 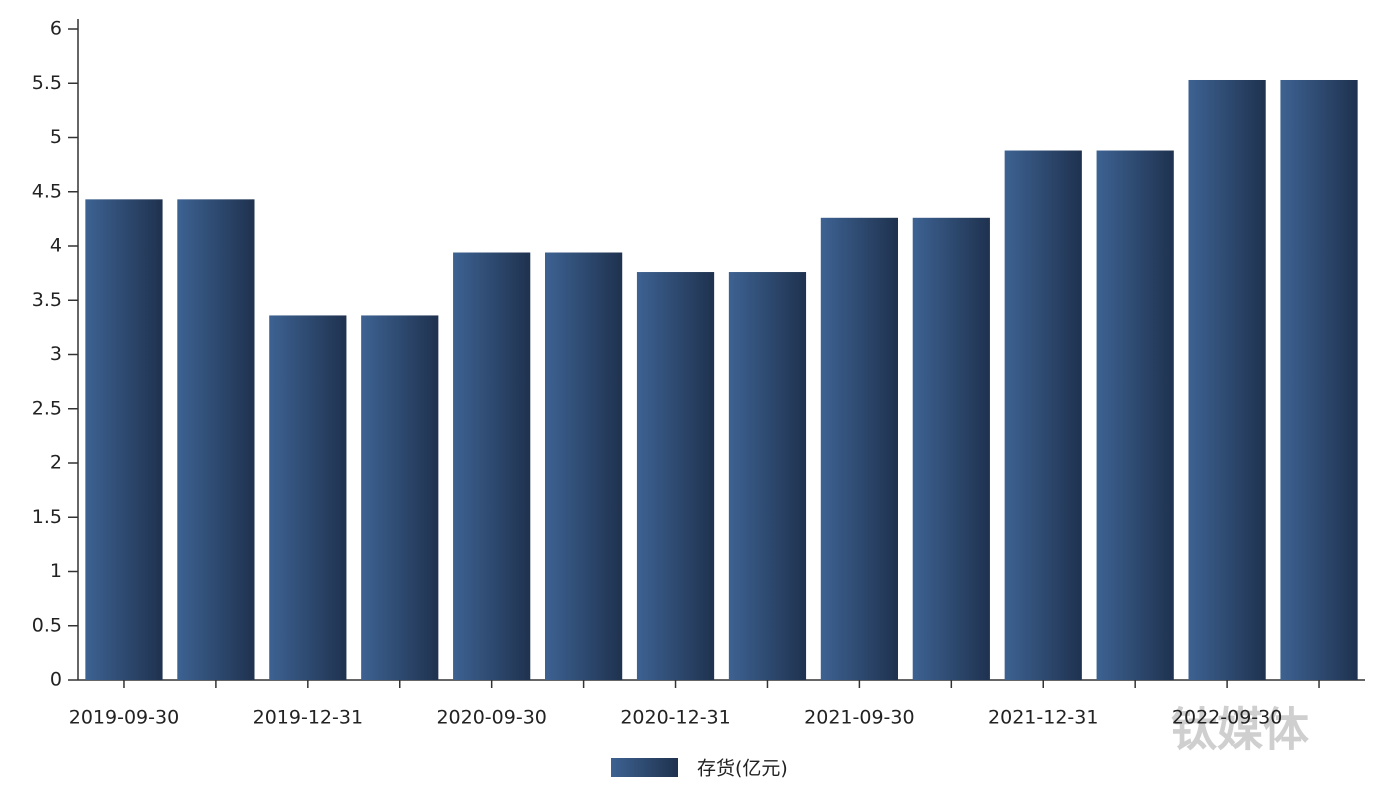 I want to click on y-tick-label: 5.5, so click(x=47, y=83).